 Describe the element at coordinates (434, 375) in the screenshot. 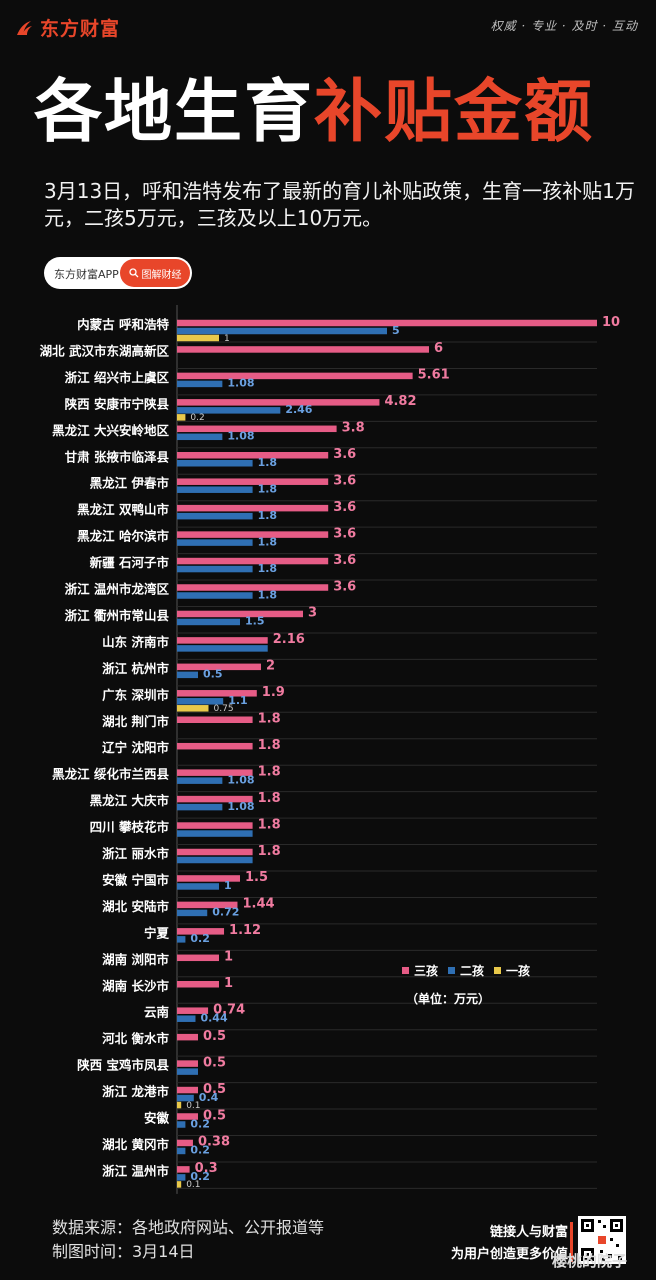

I see `data-label-third: 5.61` at that location.